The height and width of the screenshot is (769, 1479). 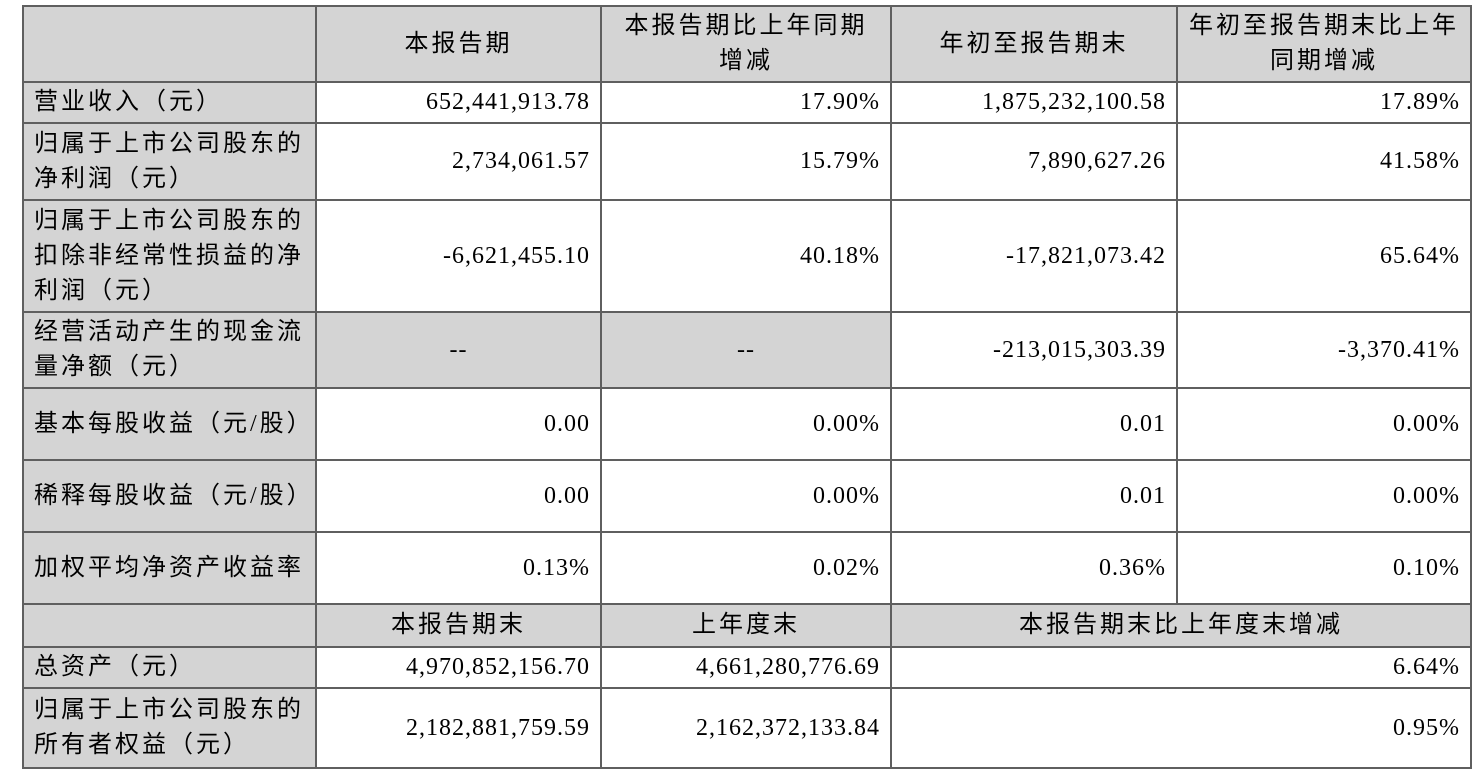 I want to click on header-cell-current-period-yoy-change: 本报告期比上年同期增减, so click(x=746, y=44).